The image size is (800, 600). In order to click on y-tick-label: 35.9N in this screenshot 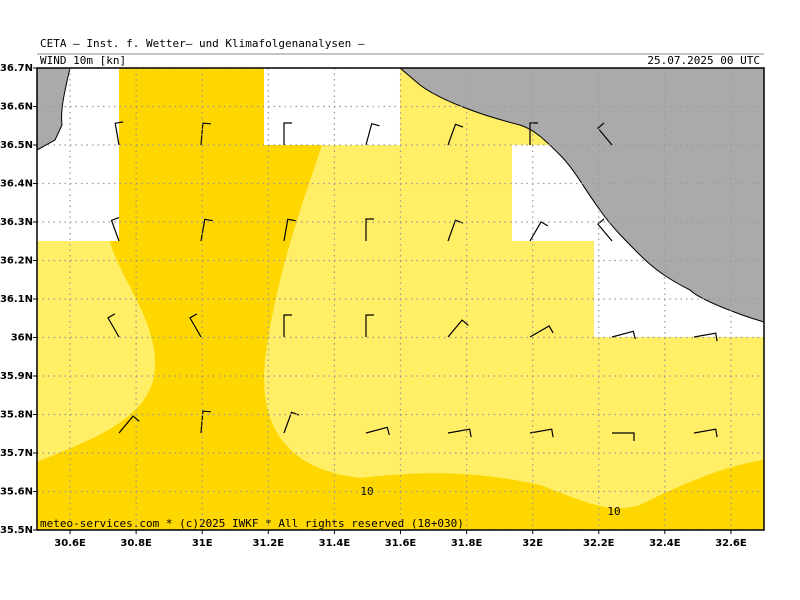, I will do `click(16, 376)`.